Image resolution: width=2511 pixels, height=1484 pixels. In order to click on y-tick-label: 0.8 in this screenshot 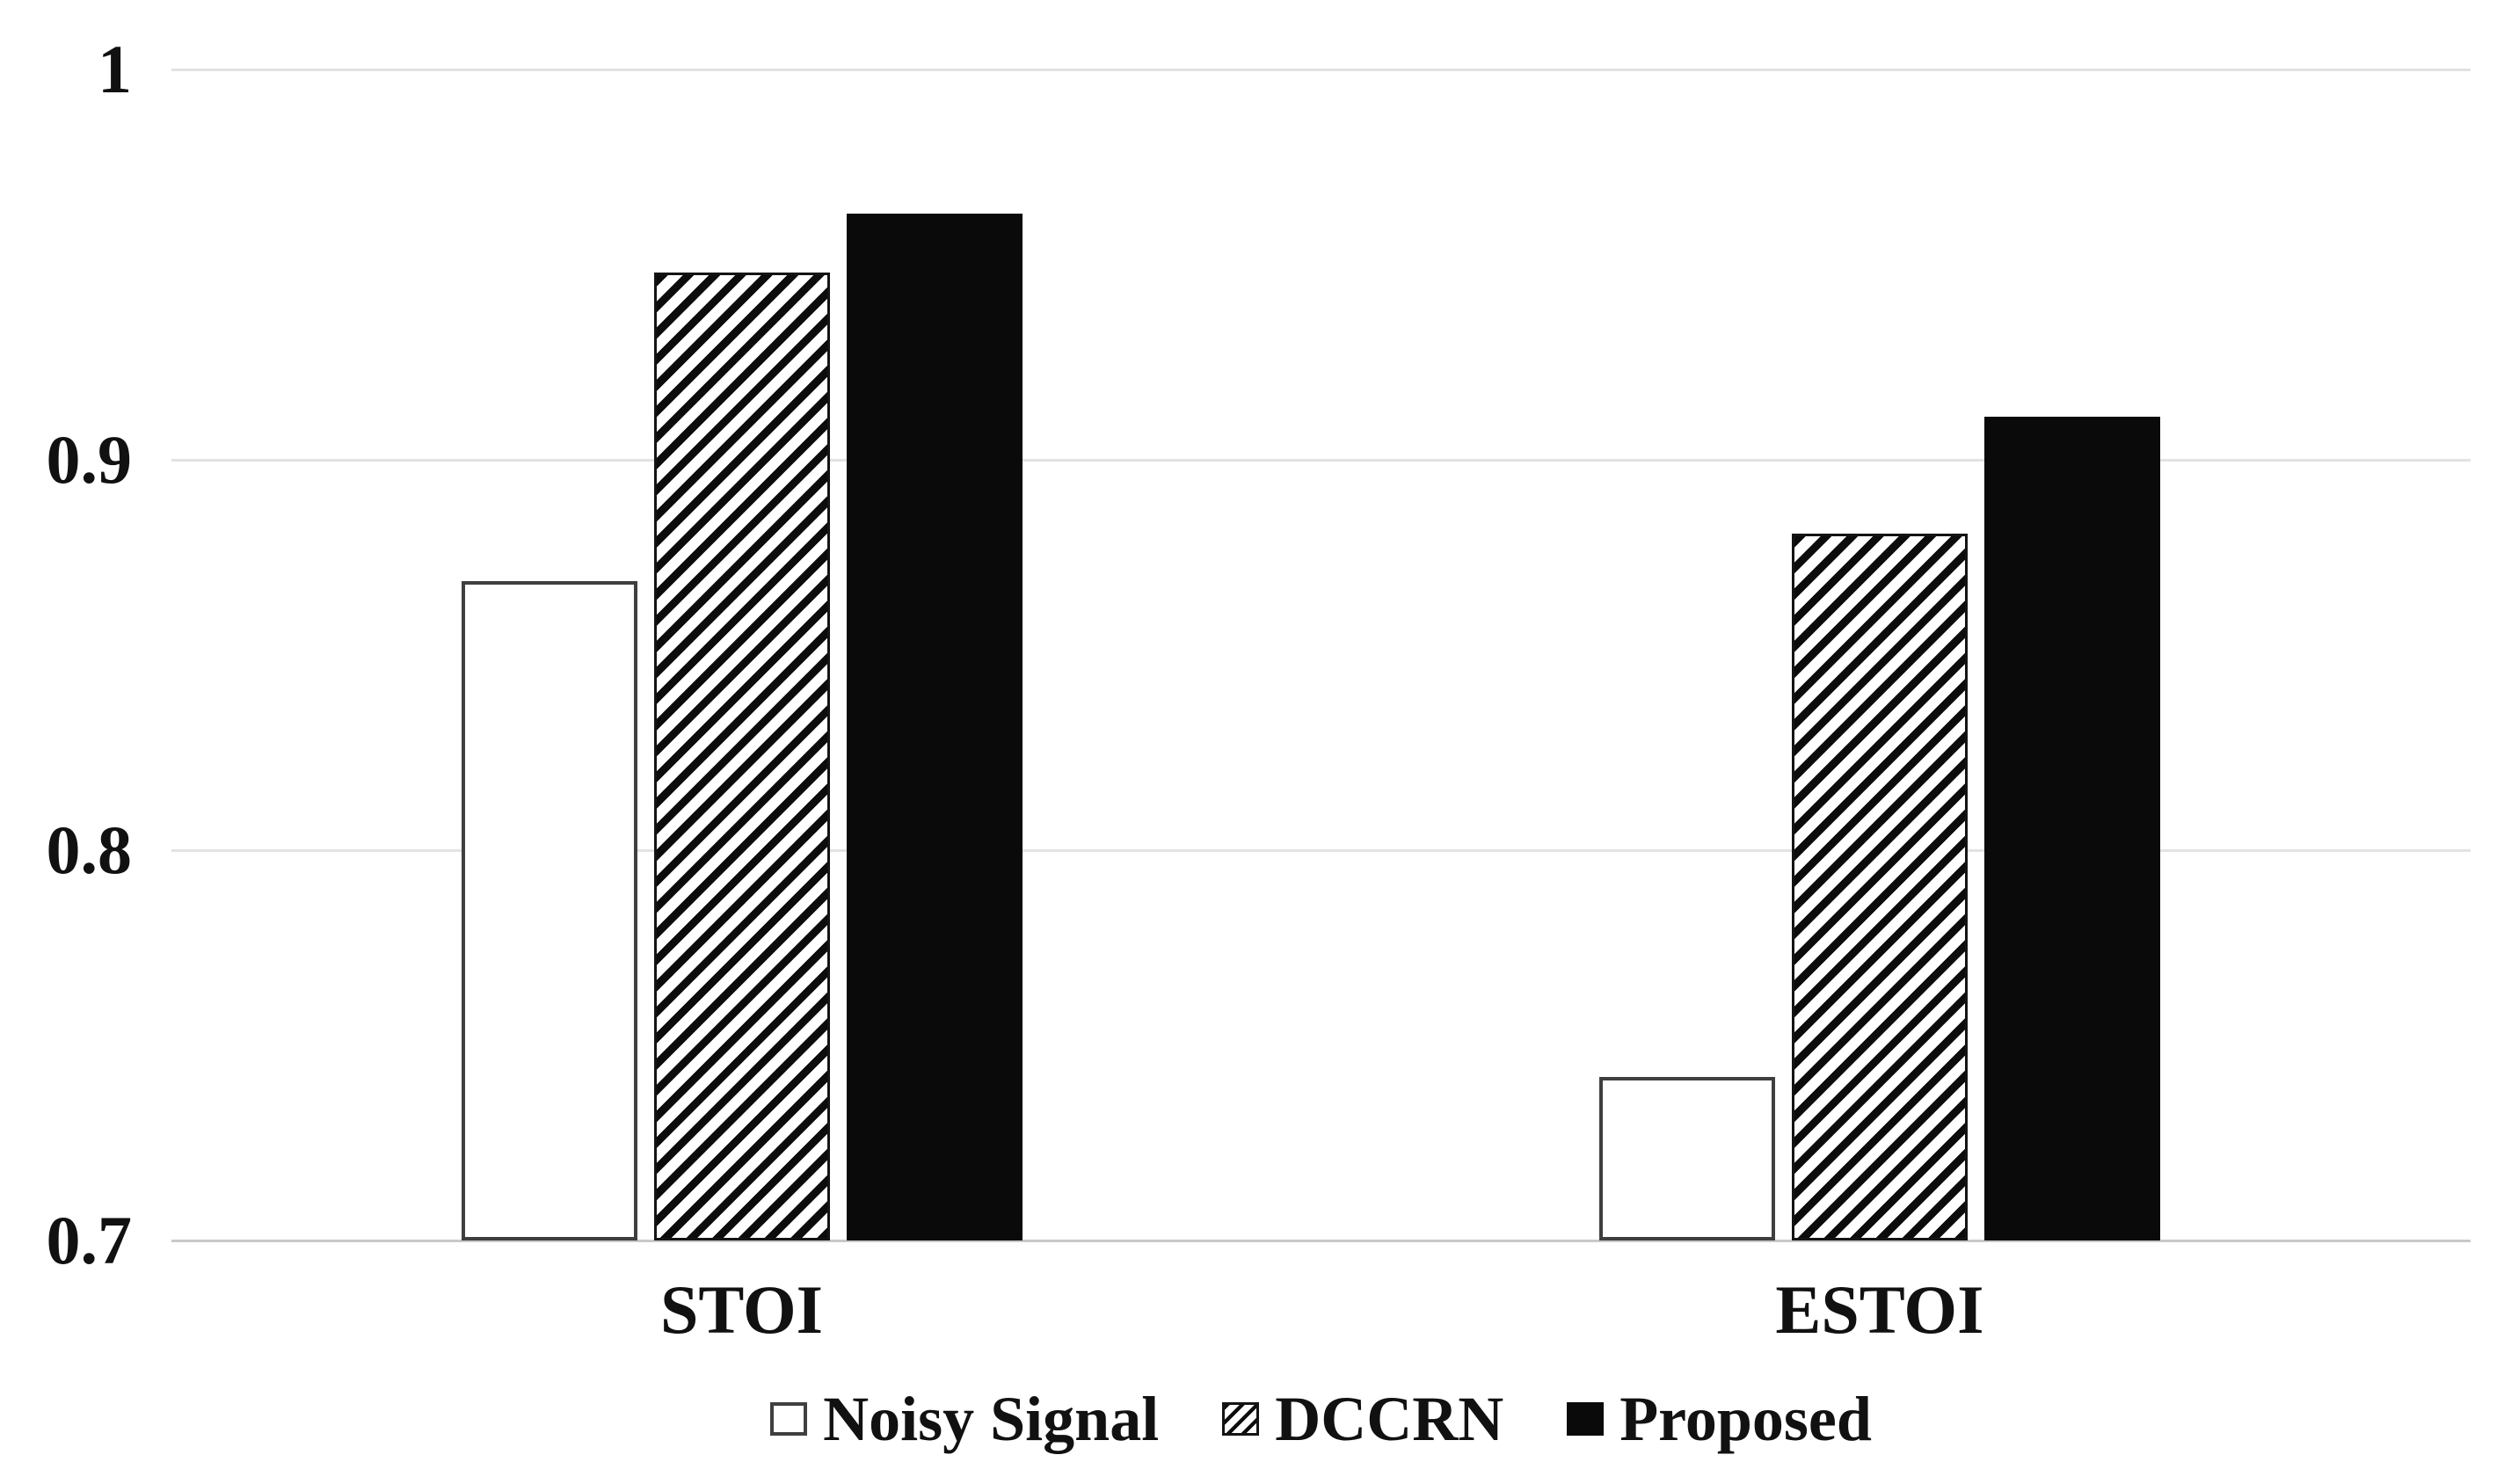, I will do `click(89, 850)`.